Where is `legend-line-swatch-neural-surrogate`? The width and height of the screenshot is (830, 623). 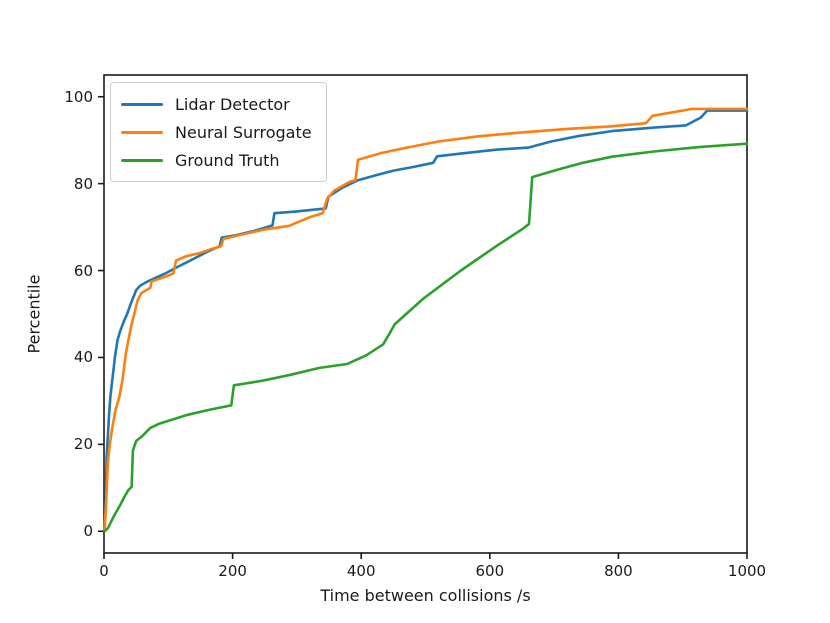
legend-line-swatch-neural-surrogate is located at coordinates (142, 132).